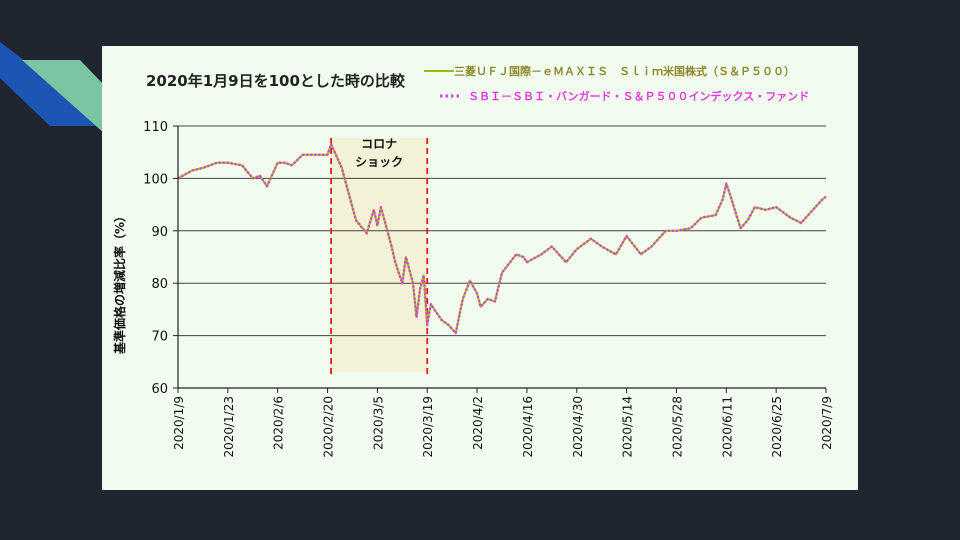 The image size is (960, 540). I want to click on x-tick-label: 2020/6/25, so click(777, 427).